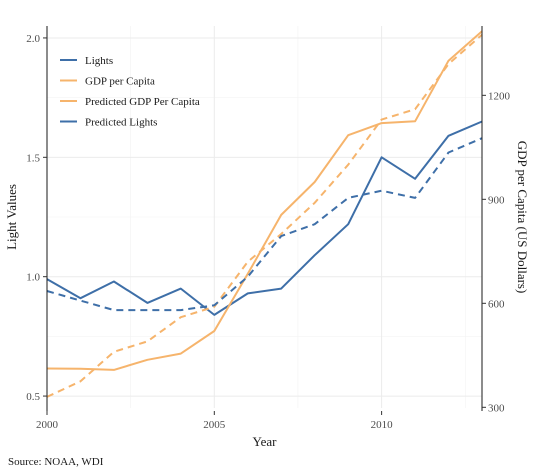  What do you see at coordinates (33, 278) in the screenshot?
I see `y-tick-label: 1.0` at bounding box center [33, 278].